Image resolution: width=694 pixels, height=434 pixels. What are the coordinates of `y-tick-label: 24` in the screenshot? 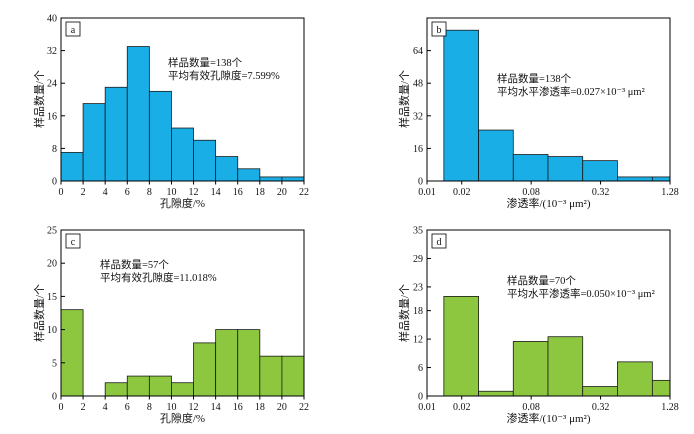 It's located at (52, 84).